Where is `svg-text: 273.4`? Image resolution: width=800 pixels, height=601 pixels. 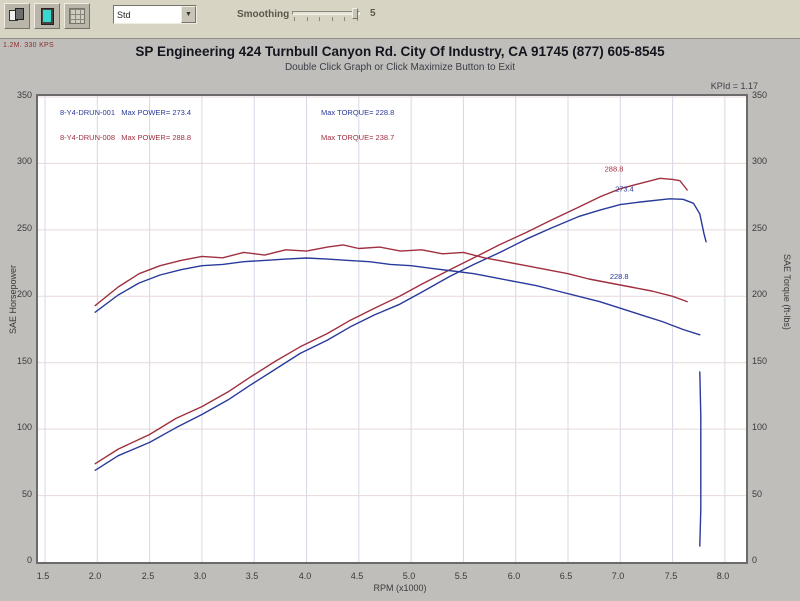 svg-text: 273.4 is located at coordinates (624, 188).